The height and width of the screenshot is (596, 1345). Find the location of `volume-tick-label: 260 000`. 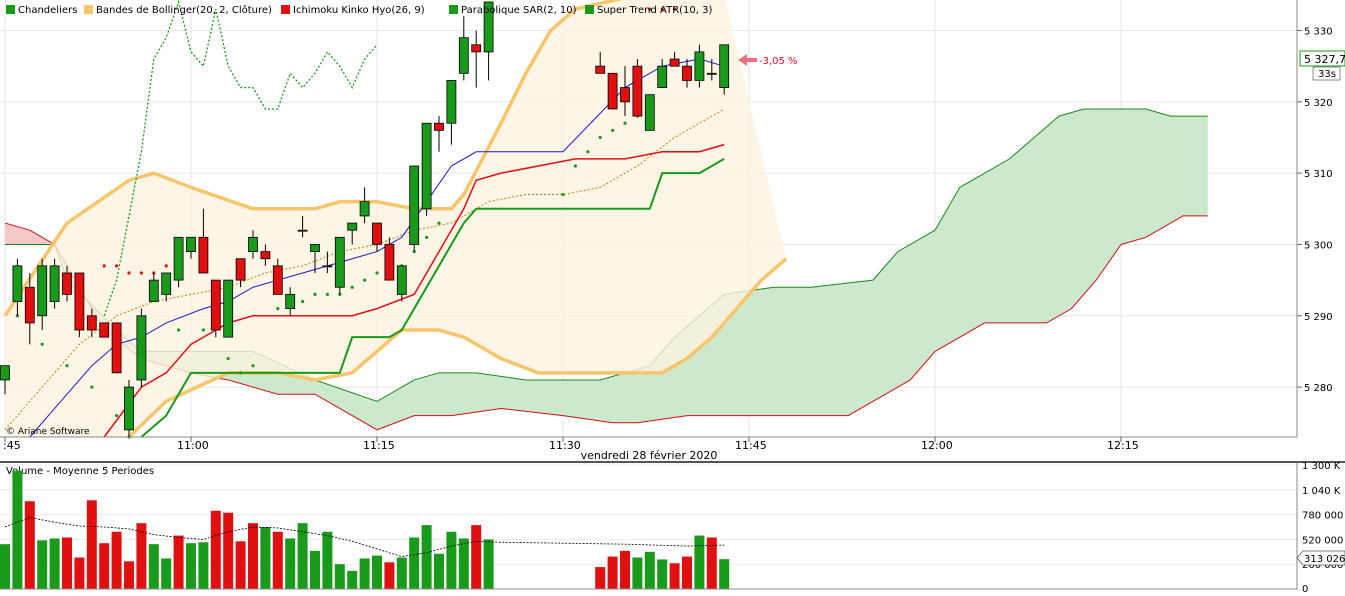

volume-tick-label: 260 000 is located at coordinates (1322, 565).